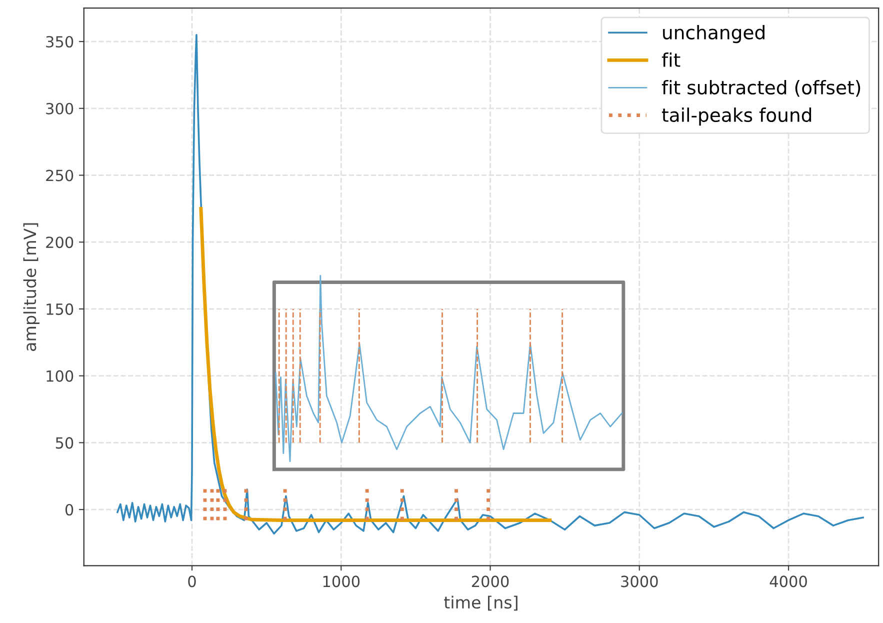 This screenshot has width=883, height=623. I want to click on y-tick-label: 300, so click(60, 108).